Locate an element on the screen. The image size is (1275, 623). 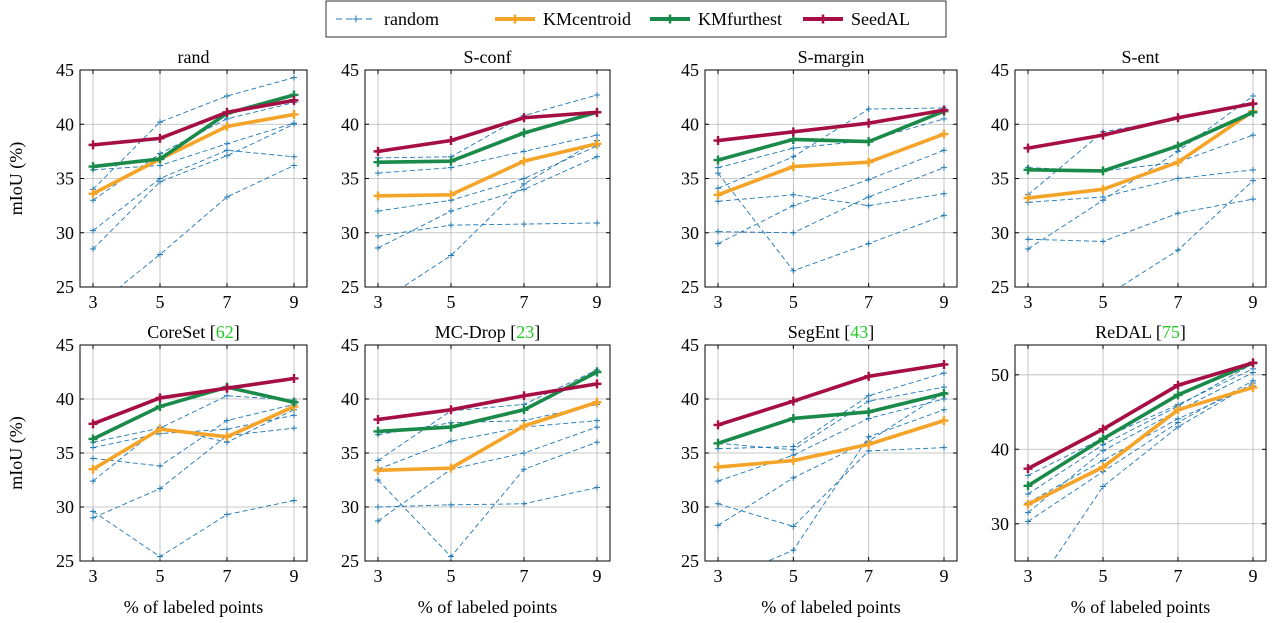
chart-panel: 3 5 7 9 30 40 50 ReDAL [75] % of labeled points is located at coordinates (1129, 469).